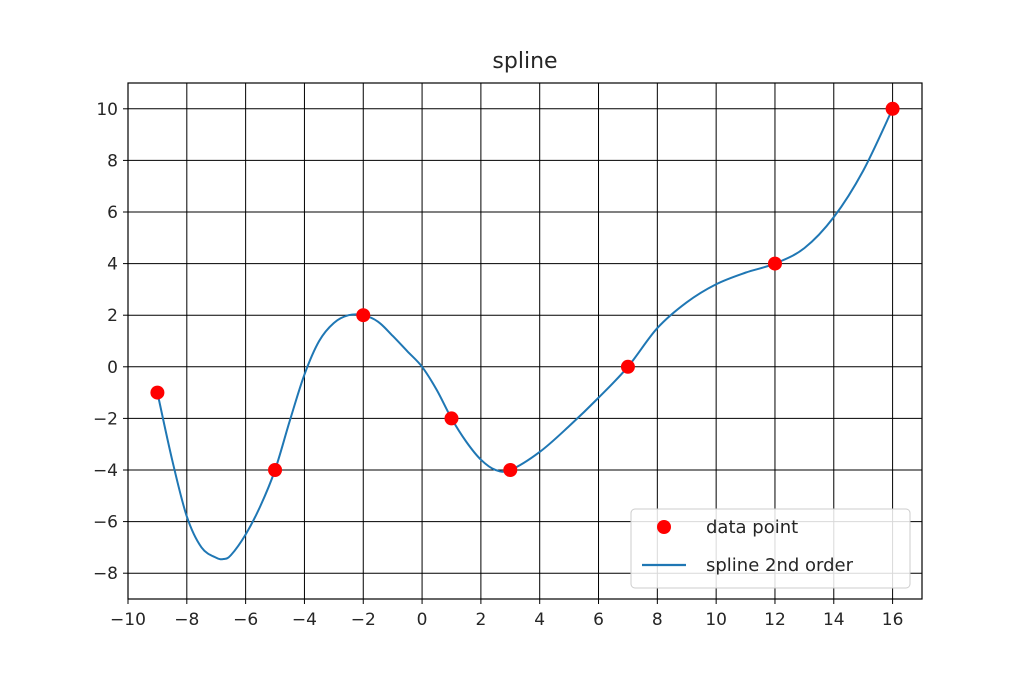  I want to click on x-tick-label: −4, so click(304, 620).